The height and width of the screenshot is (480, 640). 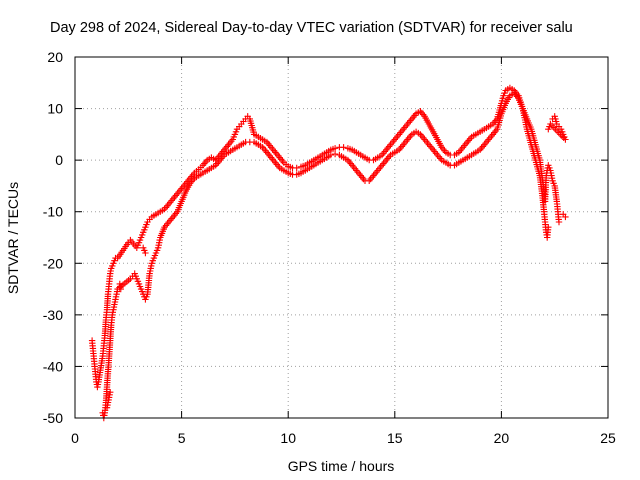 I want to click on y-tick-label: -40, so click(x=53, y=366).